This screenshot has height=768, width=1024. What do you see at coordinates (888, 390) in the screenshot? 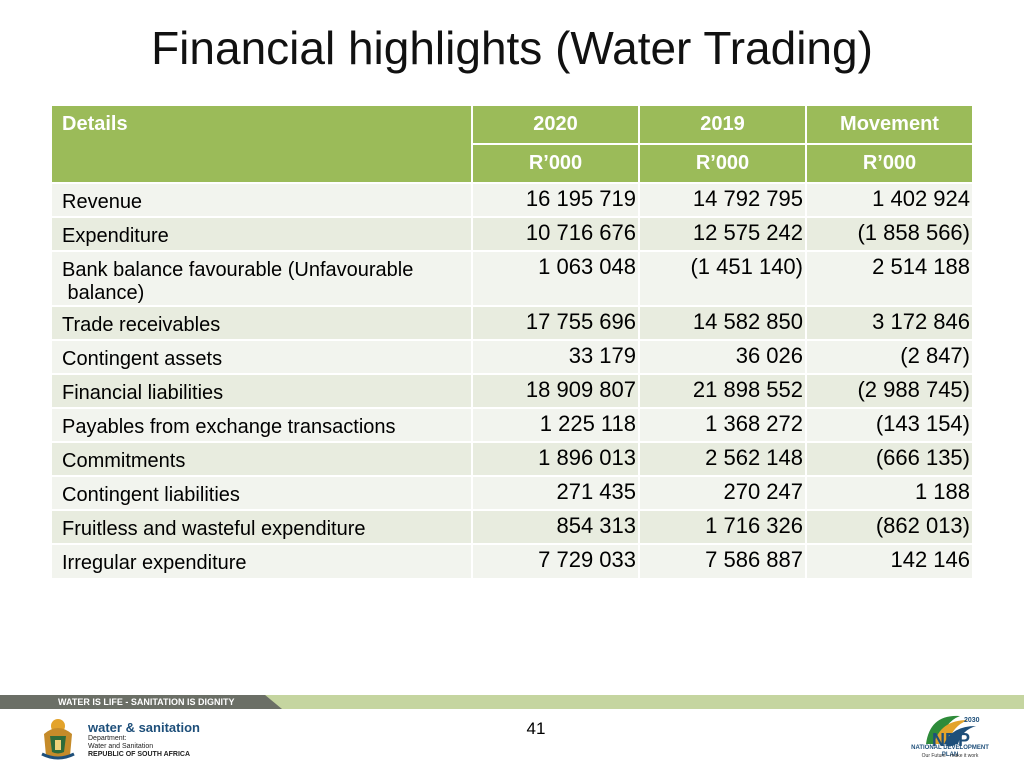
I see `value-movement: (2 988 745)` at bounding box center [888, 390].